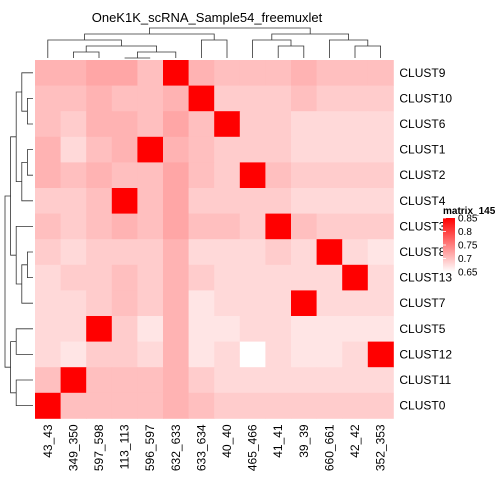 This screenshot has height=480, width=500. What do you see at coordinates (329, 447) in the screenshot?
I see `column-label-660_661: 660_661` at bounding box center [329, 447].